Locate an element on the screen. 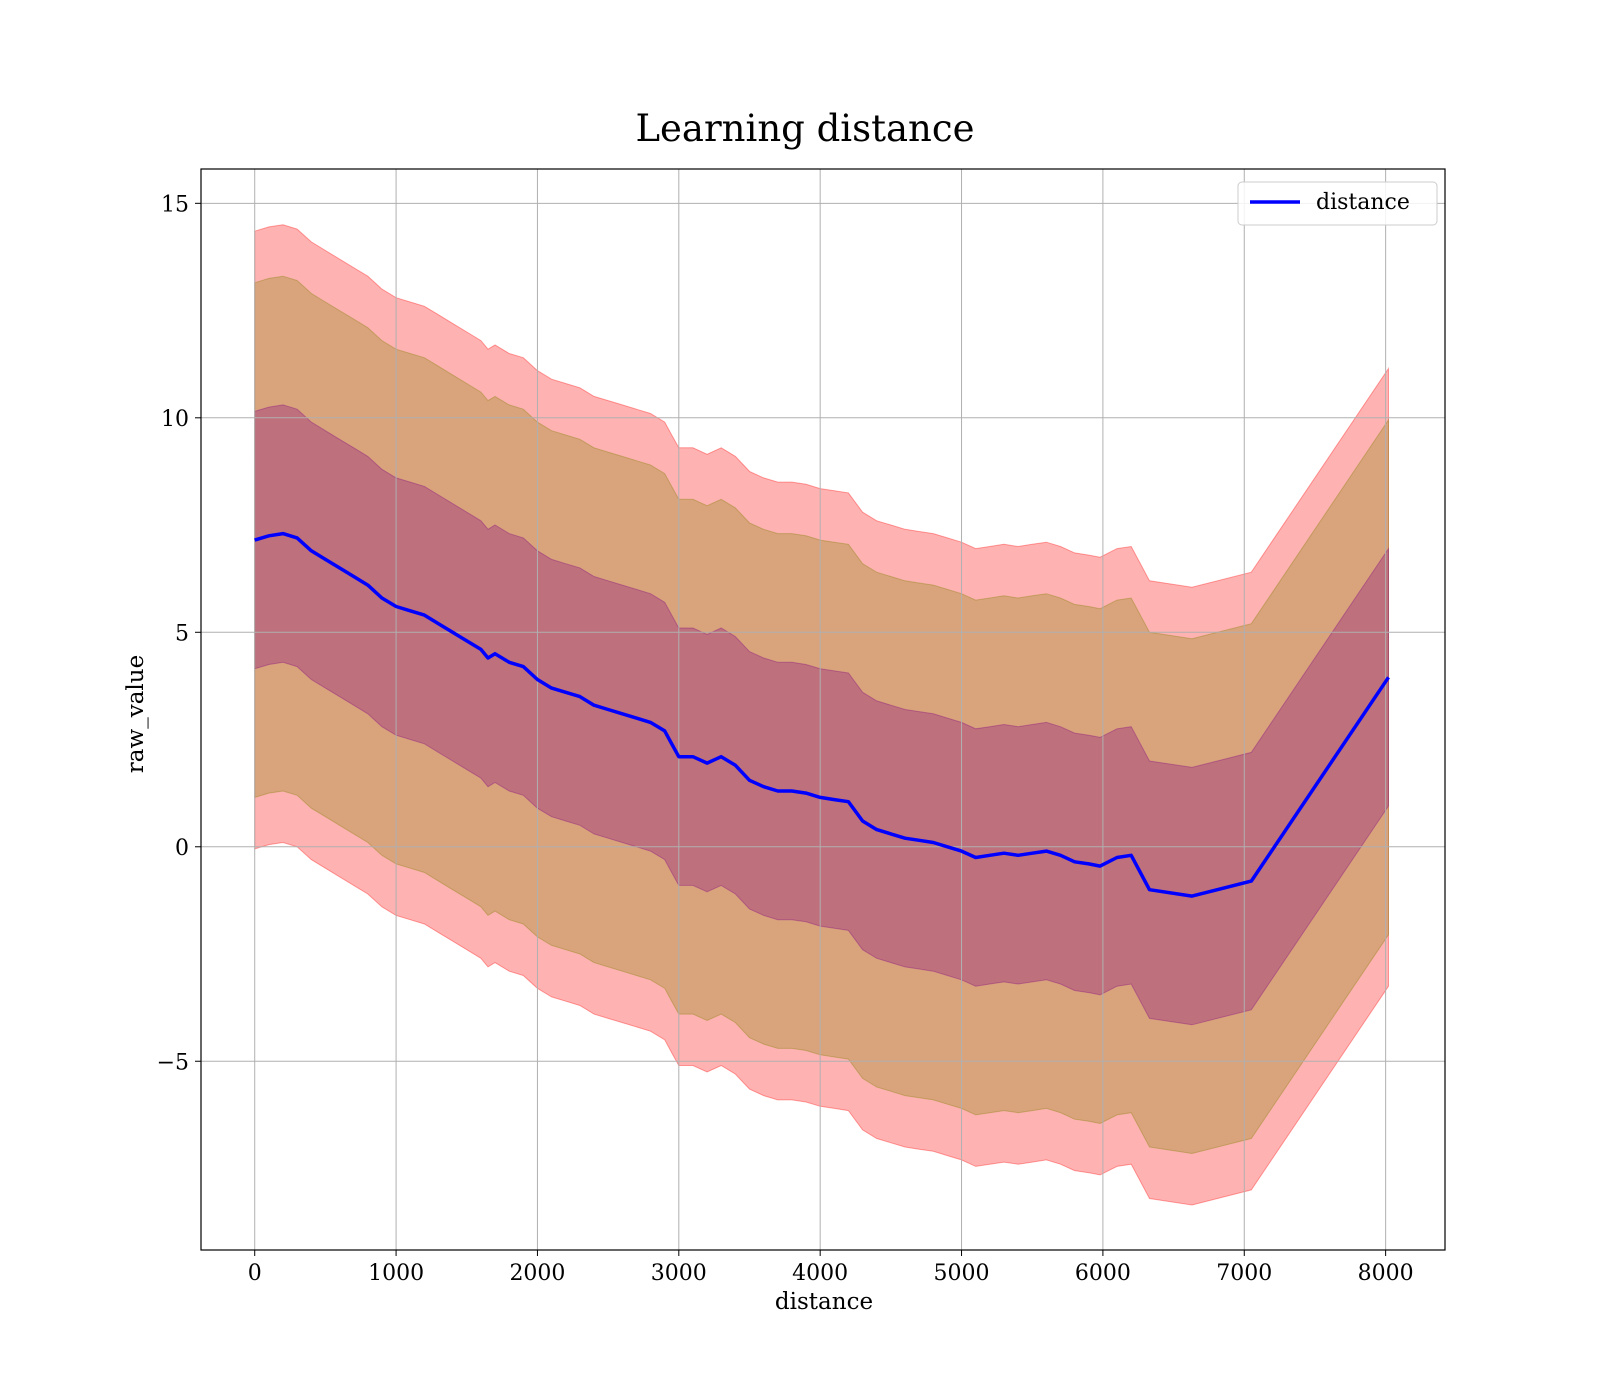 This screenshot has width=1600, height=1400. x-axis-label: distance is located at coordinates (824, 1302).